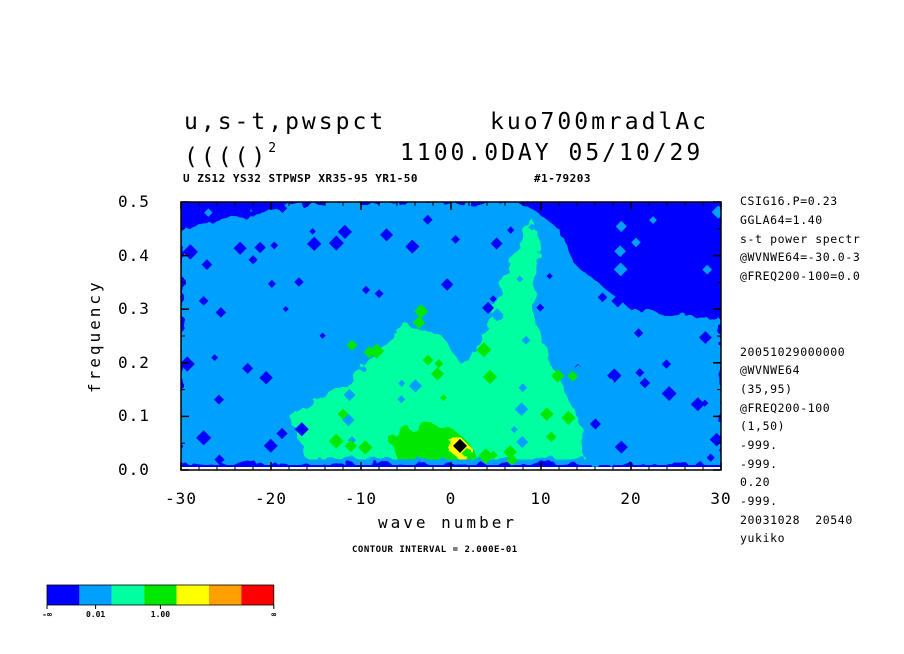  I want to click on colorbar, so click(160, 596).